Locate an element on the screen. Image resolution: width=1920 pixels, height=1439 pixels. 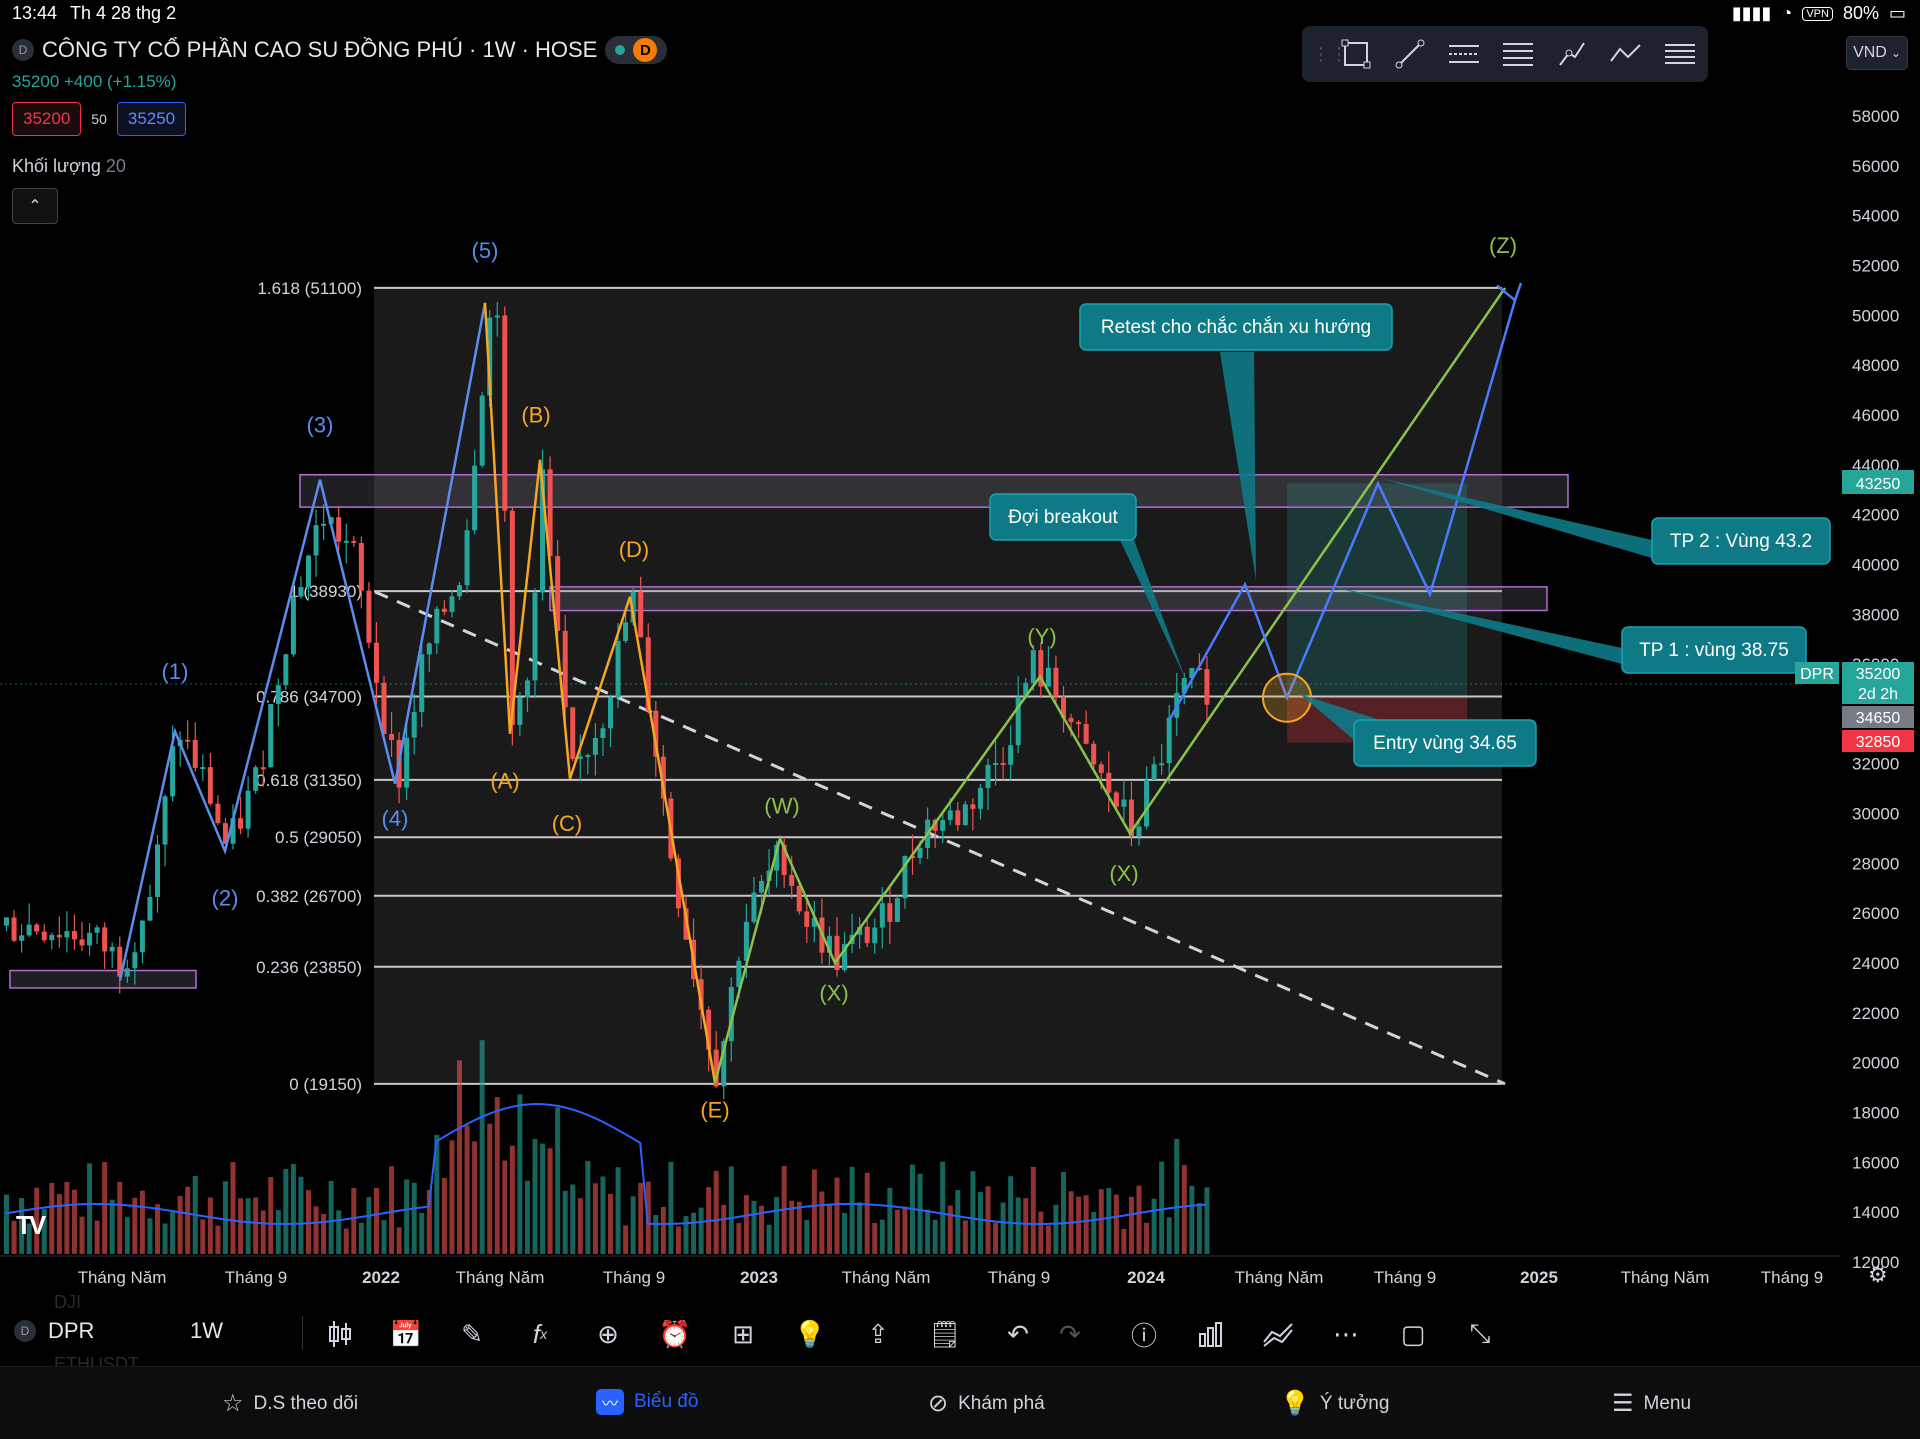
alarm-icon: ⏰ is located at coordinates (675, 1333).